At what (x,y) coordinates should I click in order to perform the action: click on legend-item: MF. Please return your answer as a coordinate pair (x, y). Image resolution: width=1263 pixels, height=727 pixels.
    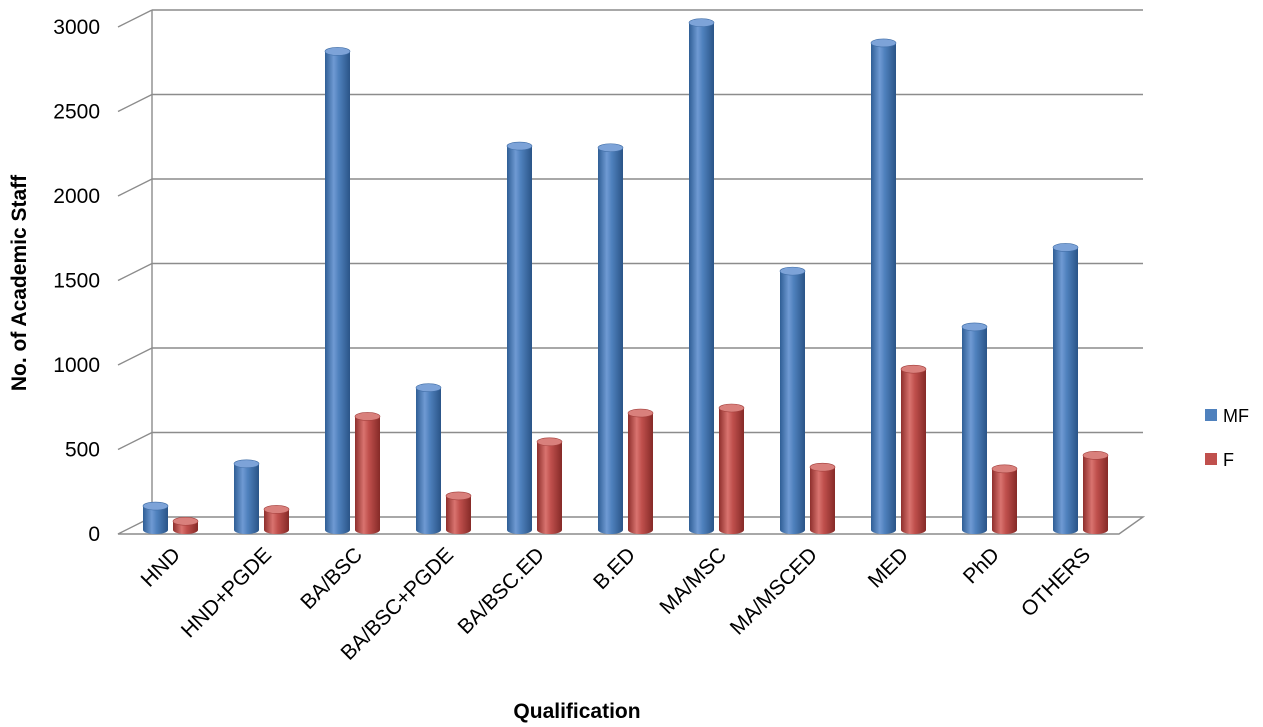
    Looking at the image, I should click on (1227, 416).